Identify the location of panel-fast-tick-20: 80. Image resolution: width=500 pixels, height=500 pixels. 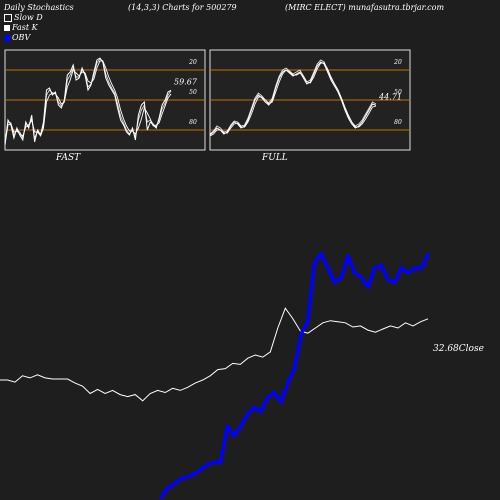
(193, 122).